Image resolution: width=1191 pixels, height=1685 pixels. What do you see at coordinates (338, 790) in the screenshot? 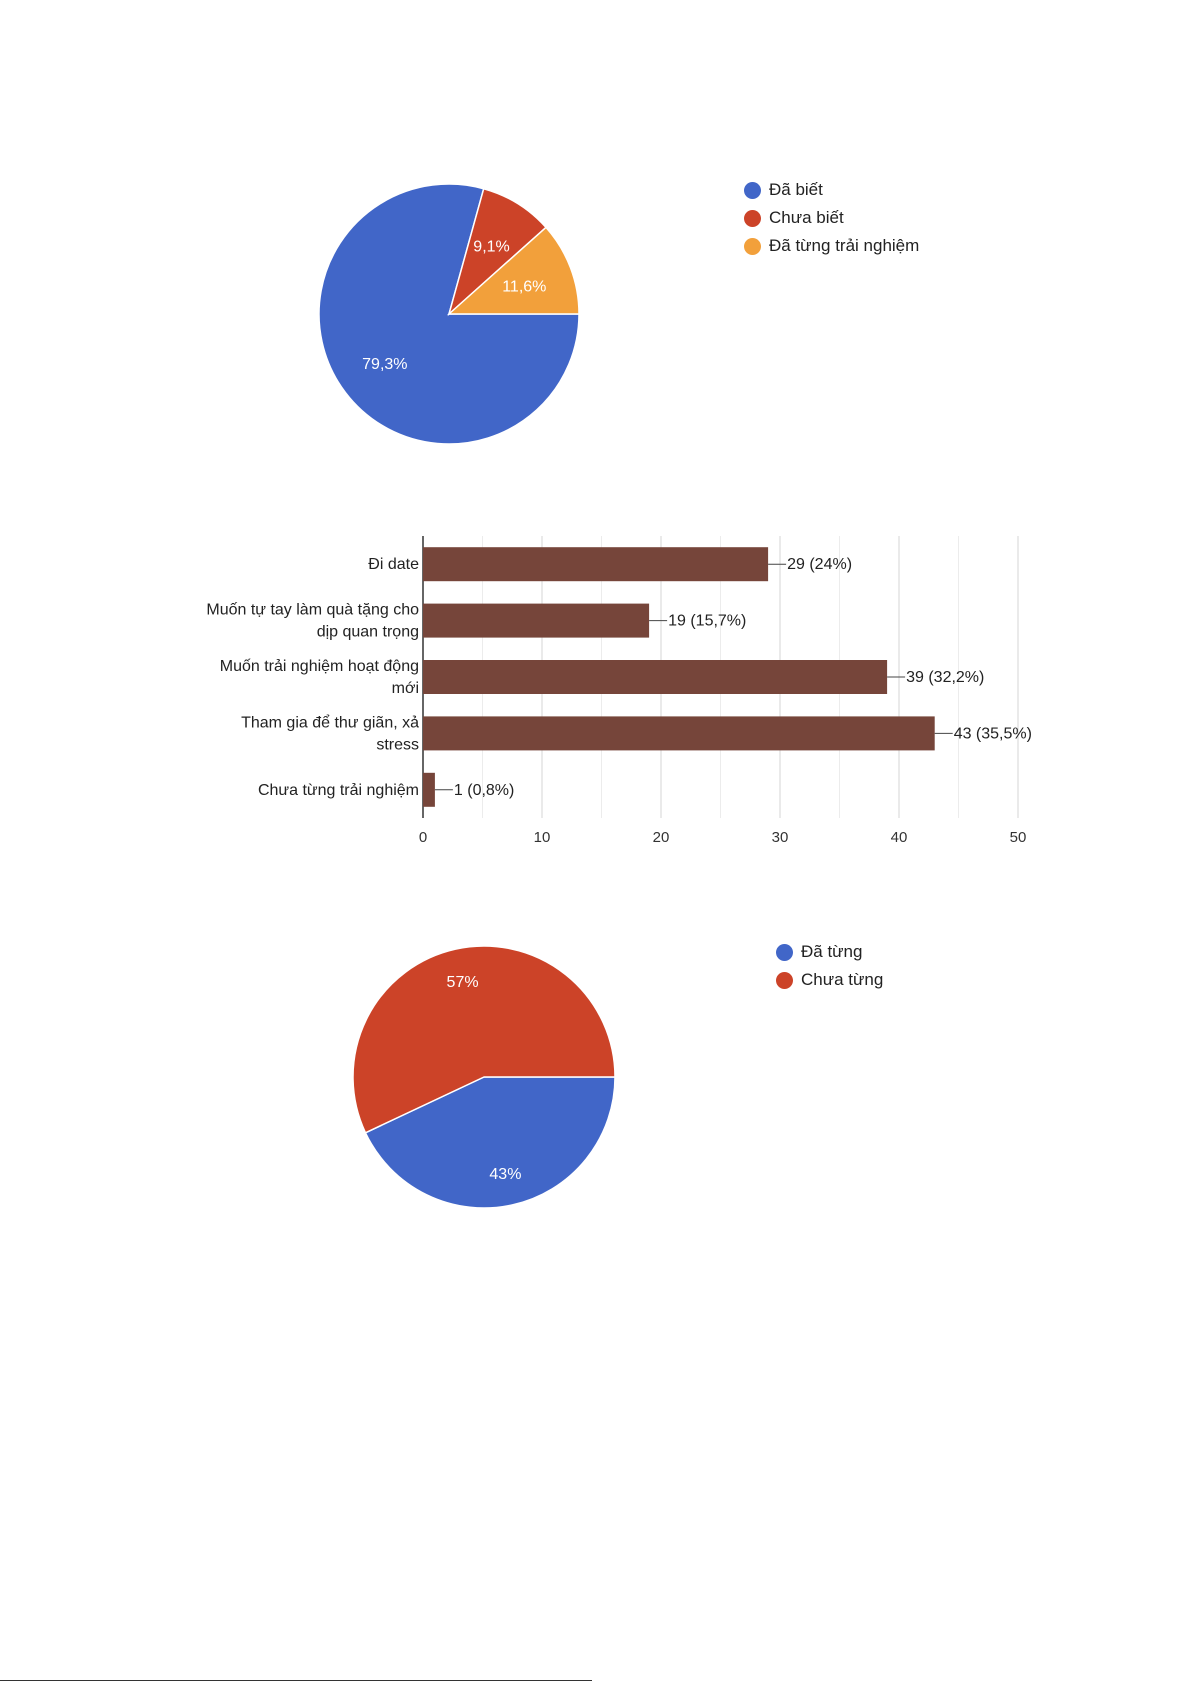
I see `category-label: Chưa từng trải nghiệm` at bounding box center [338, 790].